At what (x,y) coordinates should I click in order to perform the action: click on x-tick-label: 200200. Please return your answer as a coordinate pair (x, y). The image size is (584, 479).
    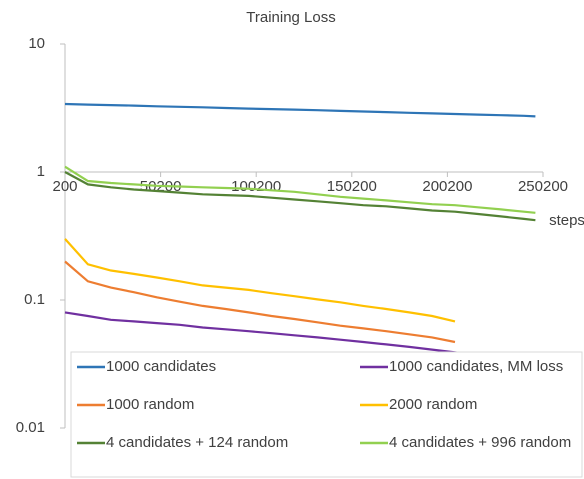
    Looking at the image, I should click on (447, 186).